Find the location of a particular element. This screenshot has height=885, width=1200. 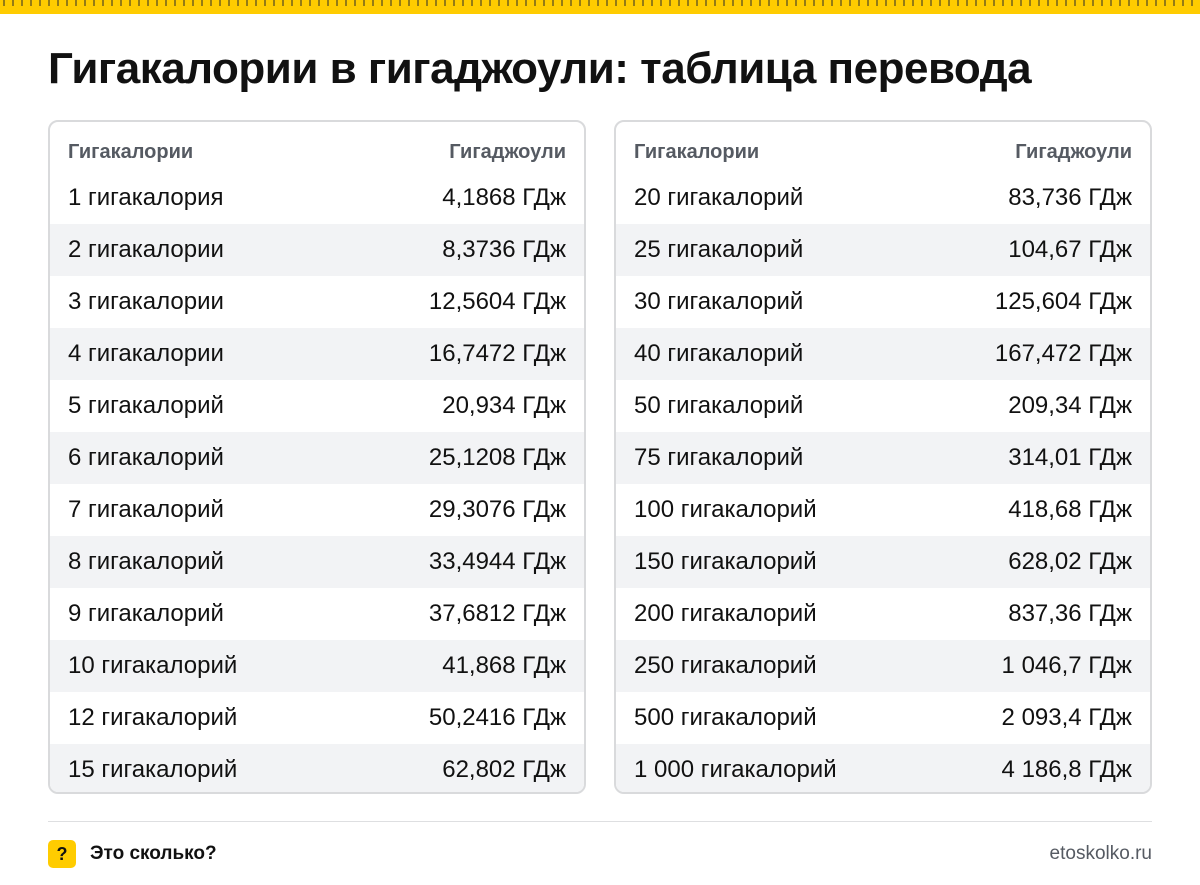

cell-gcal: 20 гигакалорий is located at coordinates (719, 197).